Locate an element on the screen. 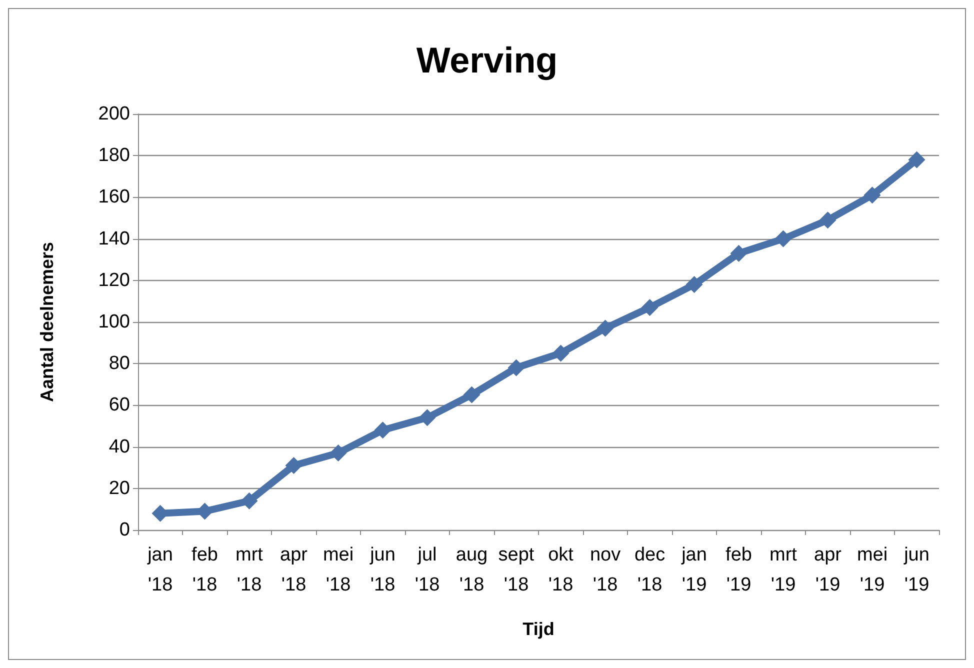 The height and width of the screenshot is (668, 974). y-tick-label: 100 is located at coordinates (114, 322).